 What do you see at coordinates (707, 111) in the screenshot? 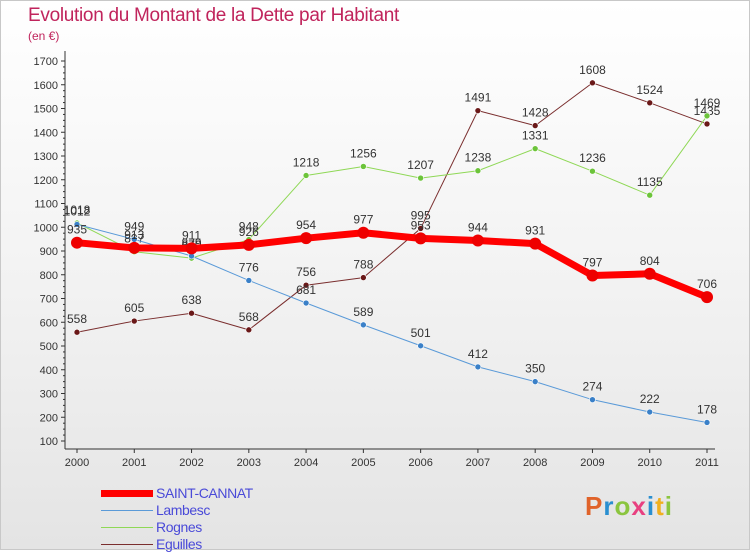
I see `data-label-eguilles: 1435` at bounding box center [707, 111].